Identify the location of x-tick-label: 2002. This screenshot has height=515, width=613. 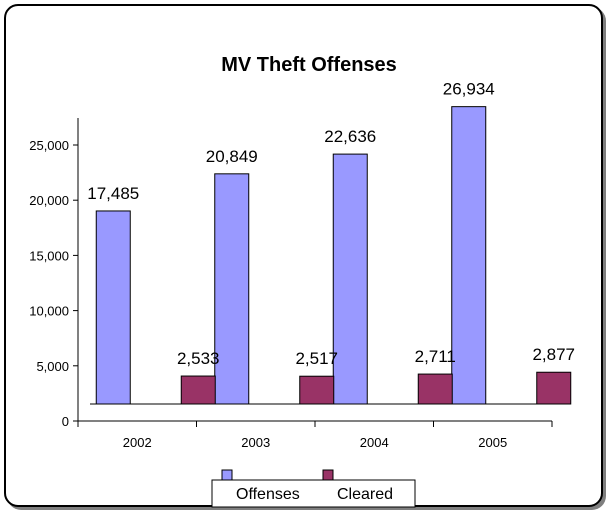
(137, 442).